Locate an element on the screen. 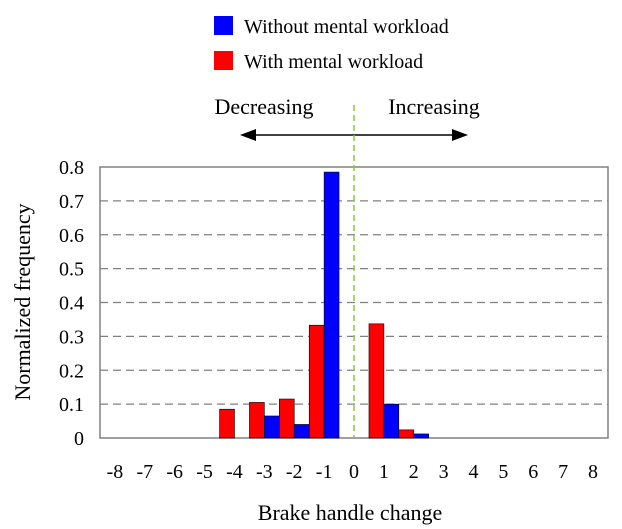 This screenshot has height=529, width=622. x-tick-label-8: 0 is located at coordinates (354, 472).